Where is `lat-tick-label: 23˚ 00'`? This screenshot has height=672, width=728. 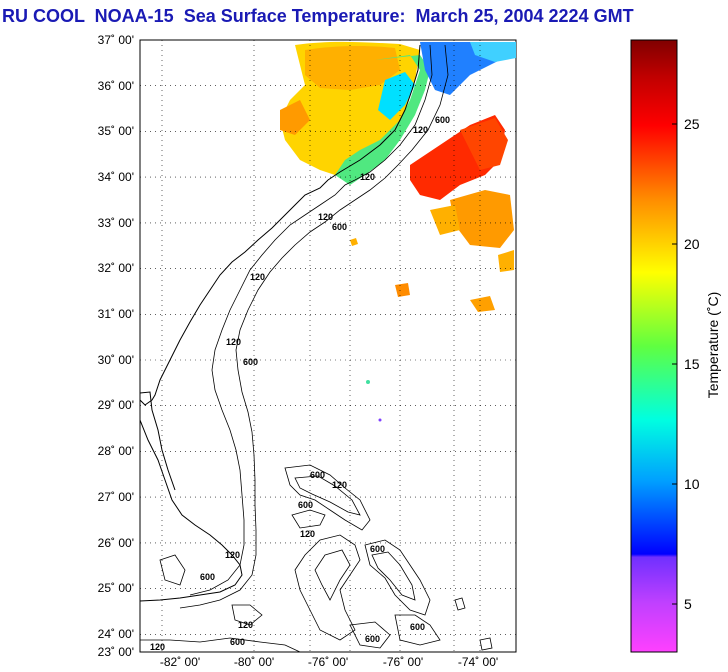 lat-tick-label: 23˚ 00' is located at coordinates (116, 652).